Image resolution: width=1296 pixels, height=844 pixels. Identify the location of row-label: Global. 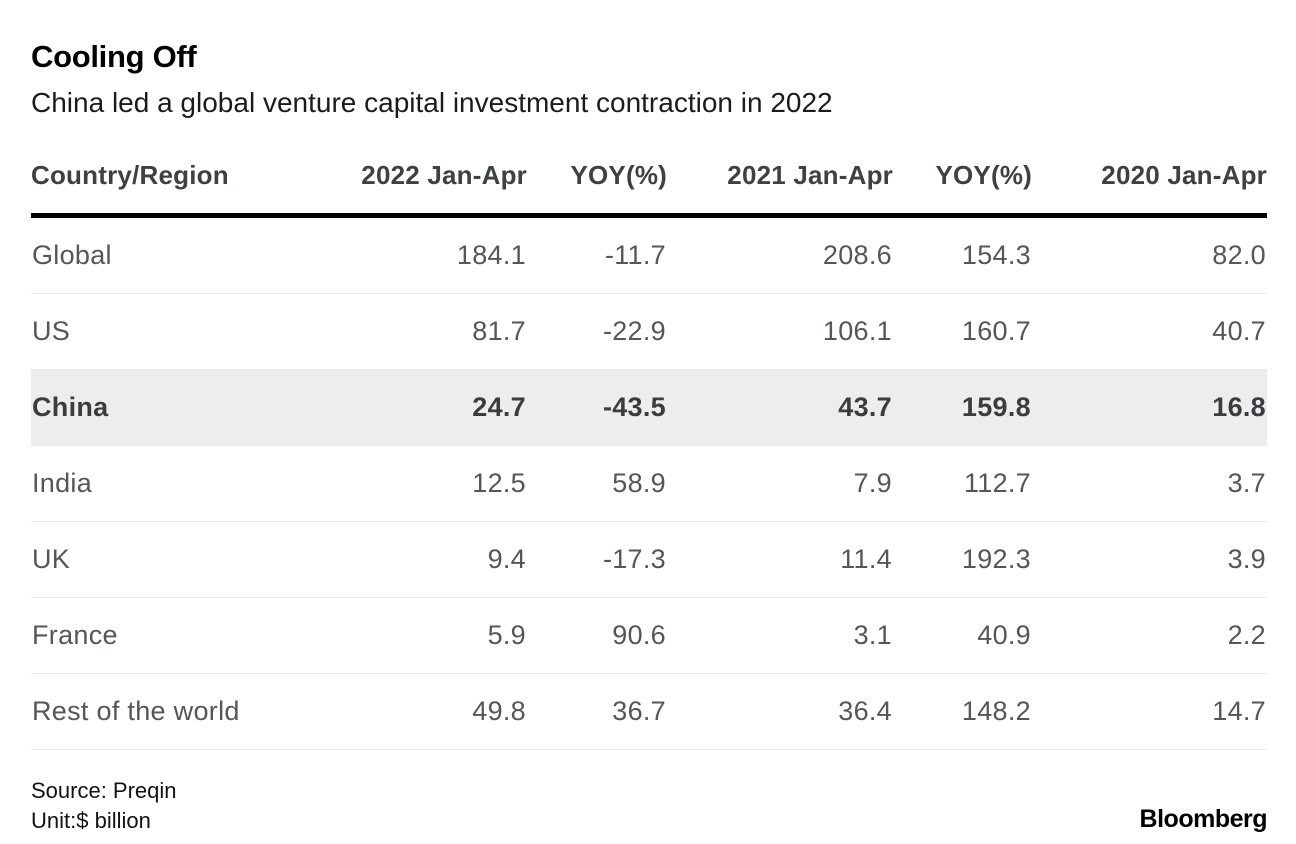
(151, 254).